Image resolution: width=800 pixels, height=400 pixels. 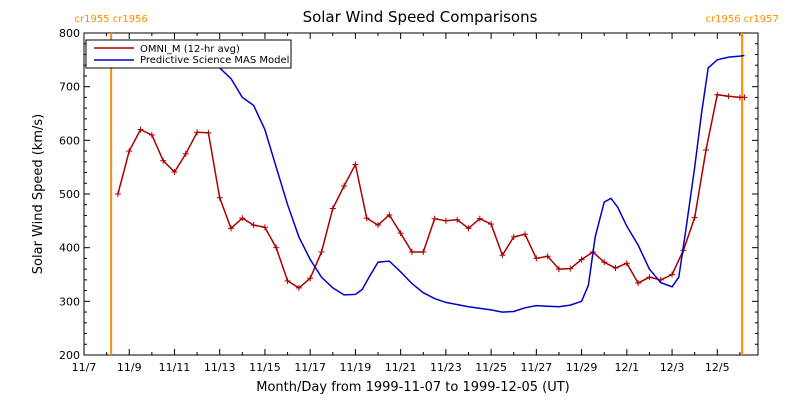 What do you see at coordinates (310, 367) in the screenshot?
I see `x-tick-label: 11/17` at bounding box center [310, 367].